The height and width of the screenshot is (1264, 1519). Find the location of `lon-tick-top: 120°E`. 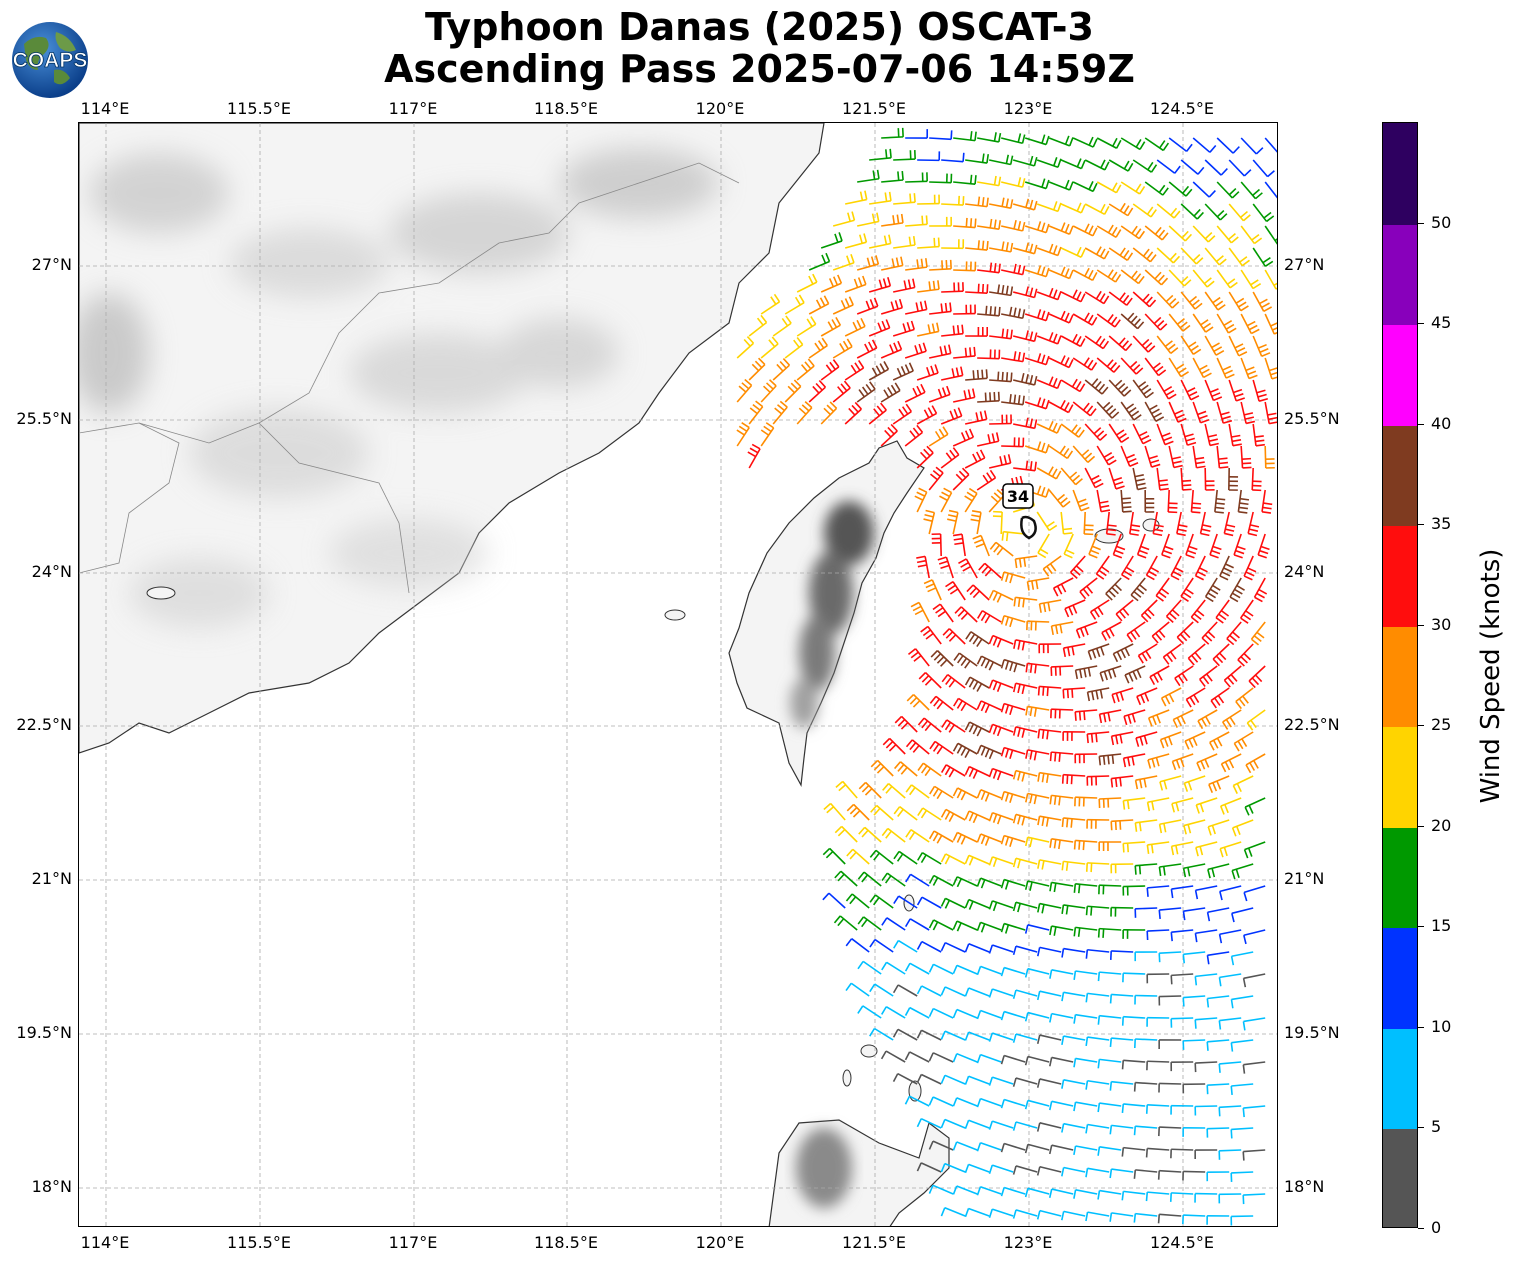

lon-tick-top: 120°E is located at coordinates (720, 108).